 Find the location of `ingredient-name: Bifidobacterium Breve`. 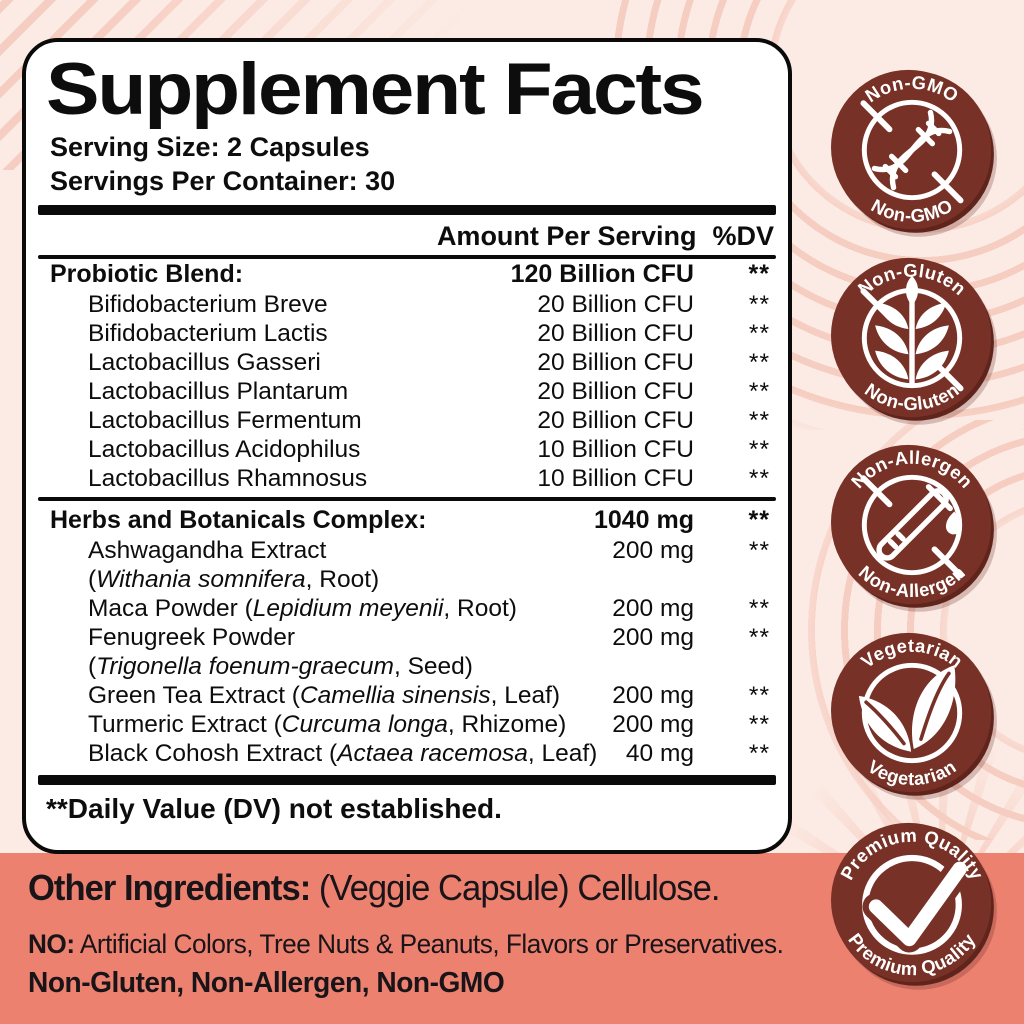

ingredient-name: Bifidobacterium Breve is located at coordinates (208, 304).